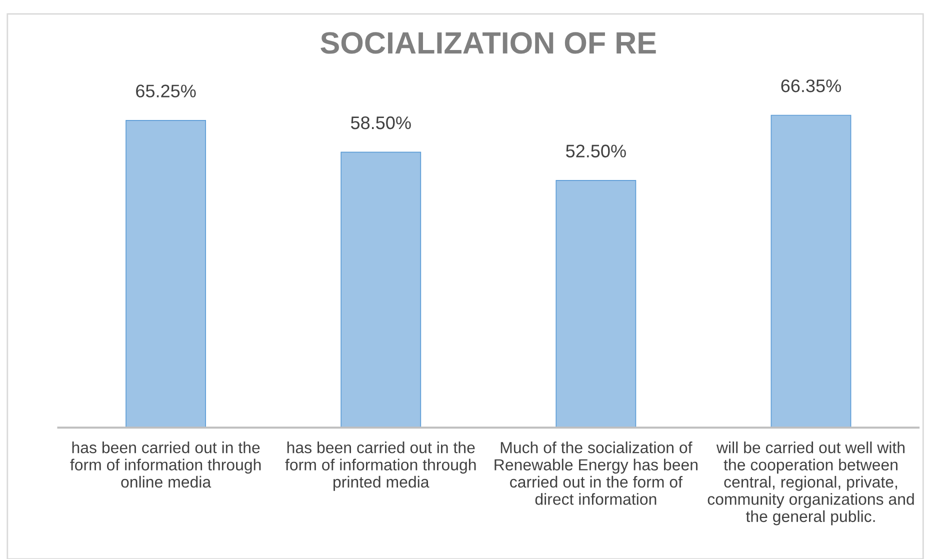 The image size is (925, 559). I want to click on data-label: 52.50%, so click(596, 151).